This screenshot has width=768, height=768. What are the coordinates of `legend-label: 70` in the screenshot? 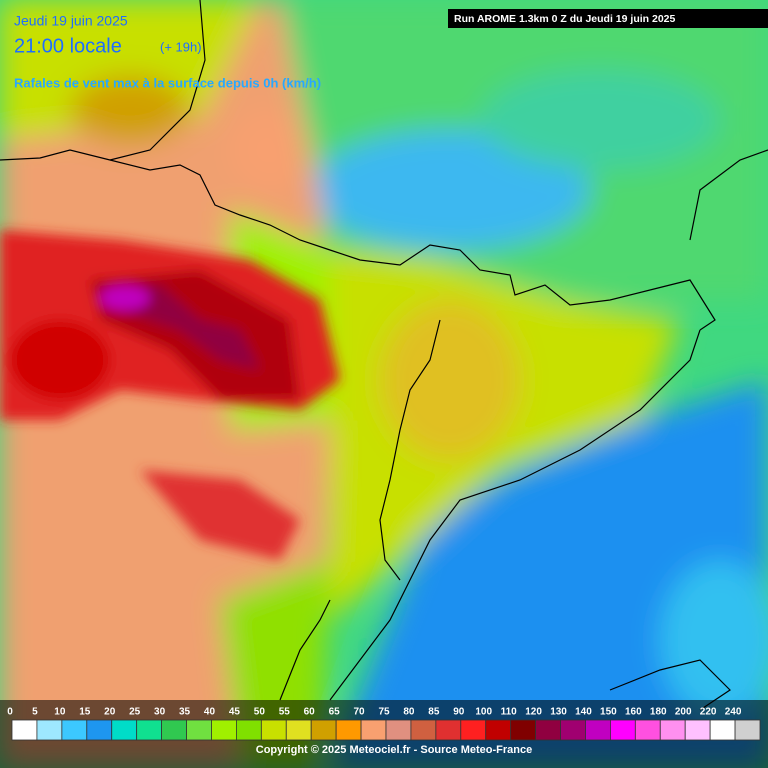 It's located at (360, 712).